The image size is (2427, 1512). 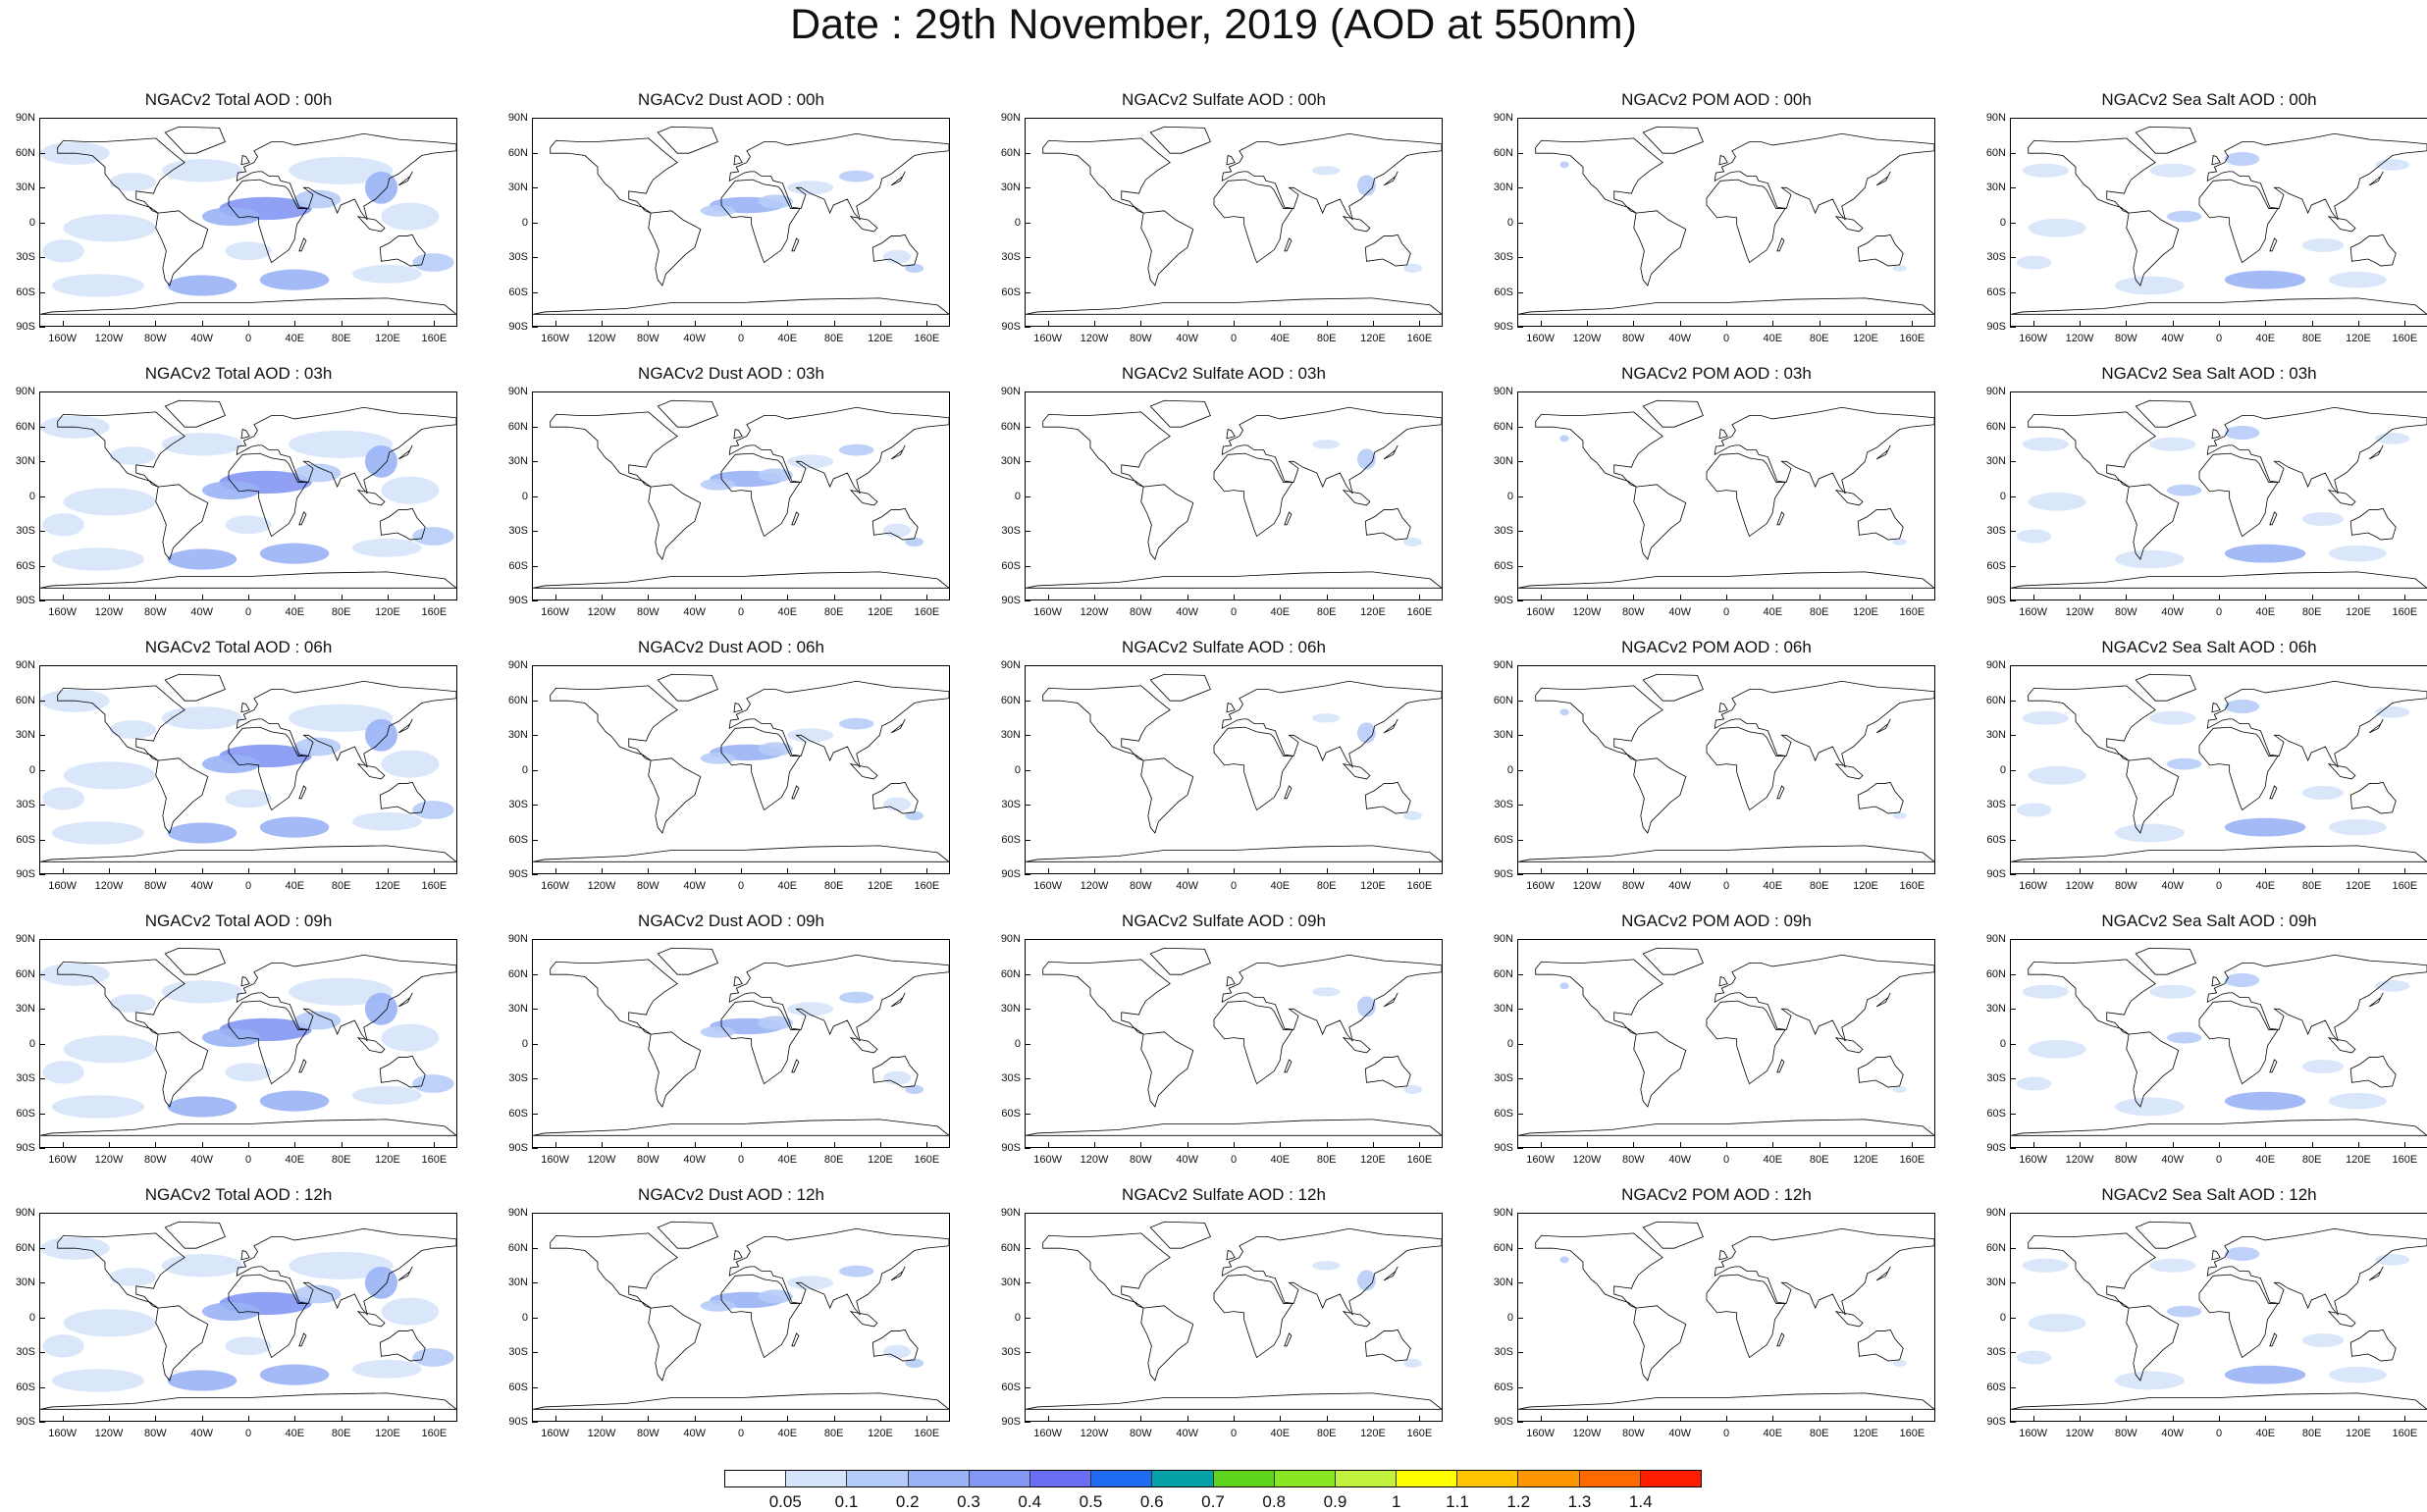 What do you see at coordinates (999, 1478) in the screenshot?
I see `colorbar-swatch` at bounding box center [999, 1478].